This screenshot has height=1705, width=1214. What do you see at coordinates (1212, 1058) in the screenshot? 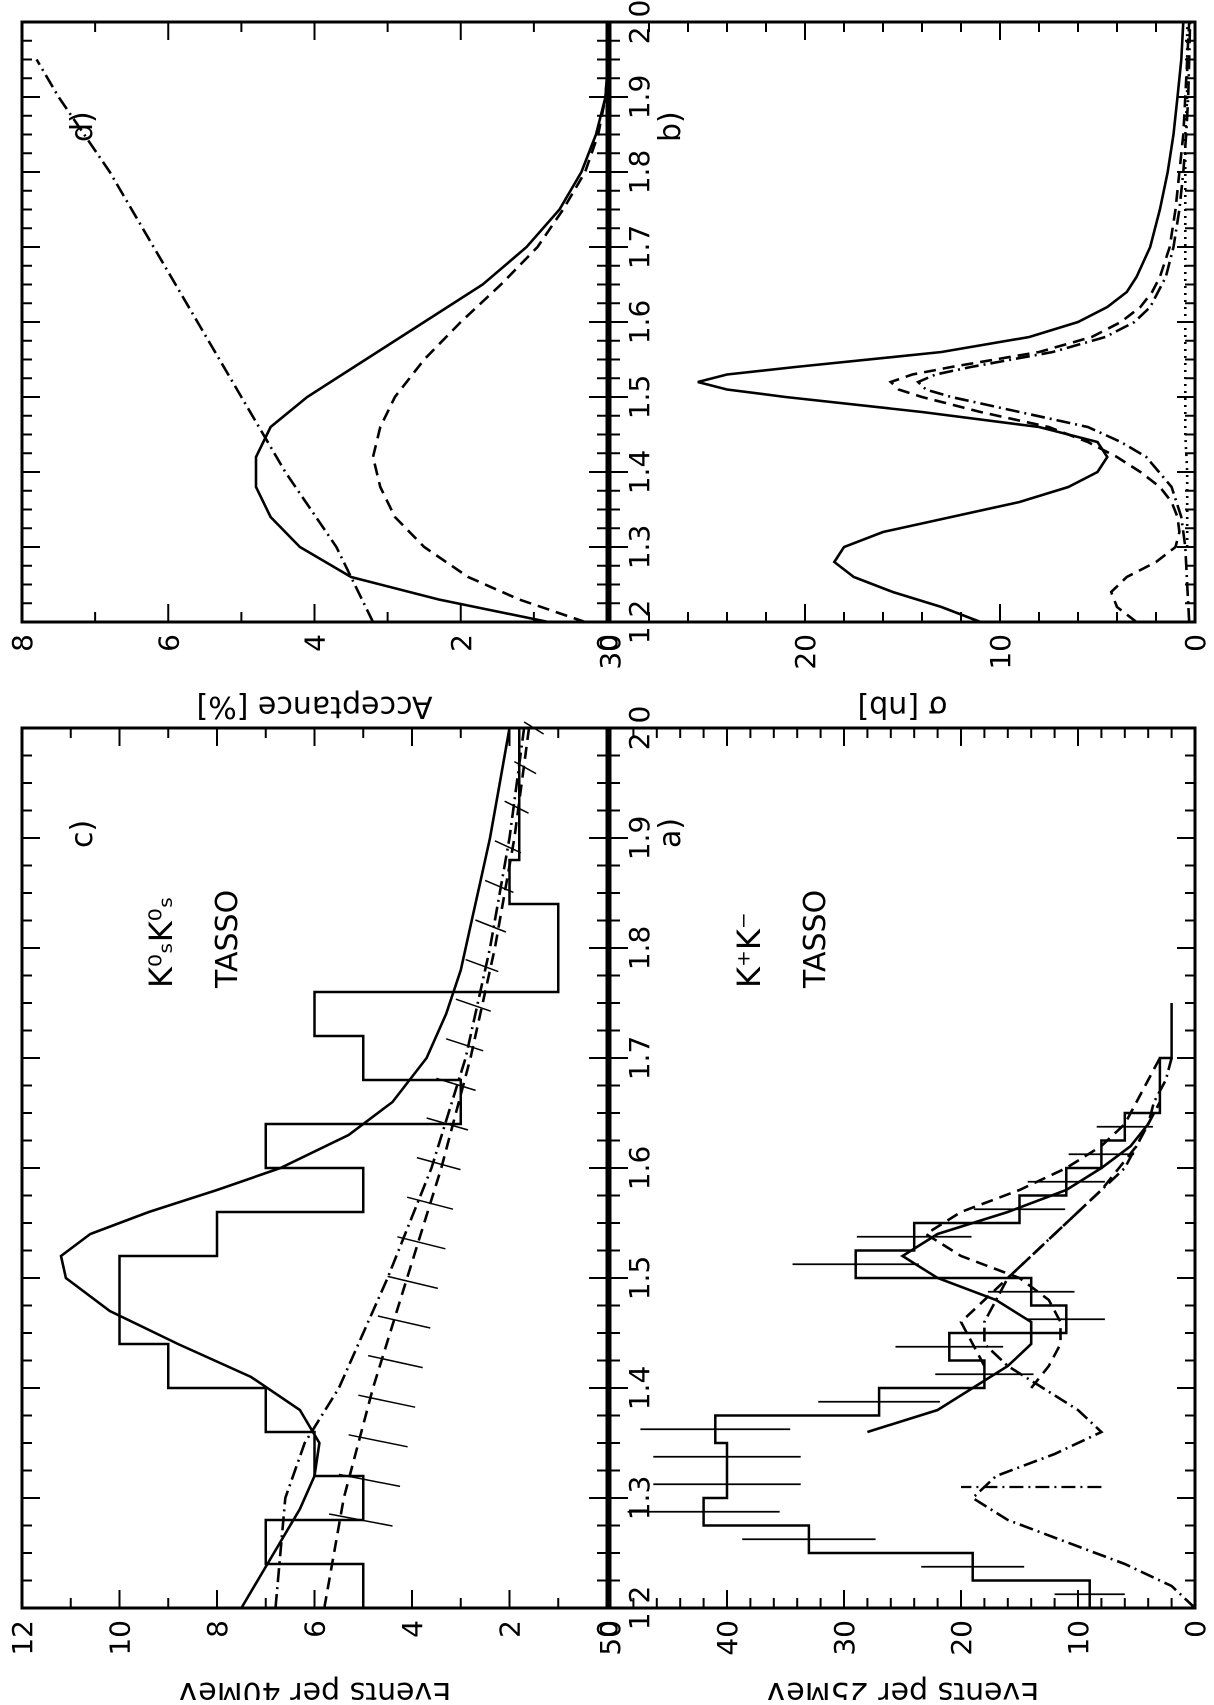
I see `panel-a-xtick-label: 1.7` at bounding box center [1212, 1058].